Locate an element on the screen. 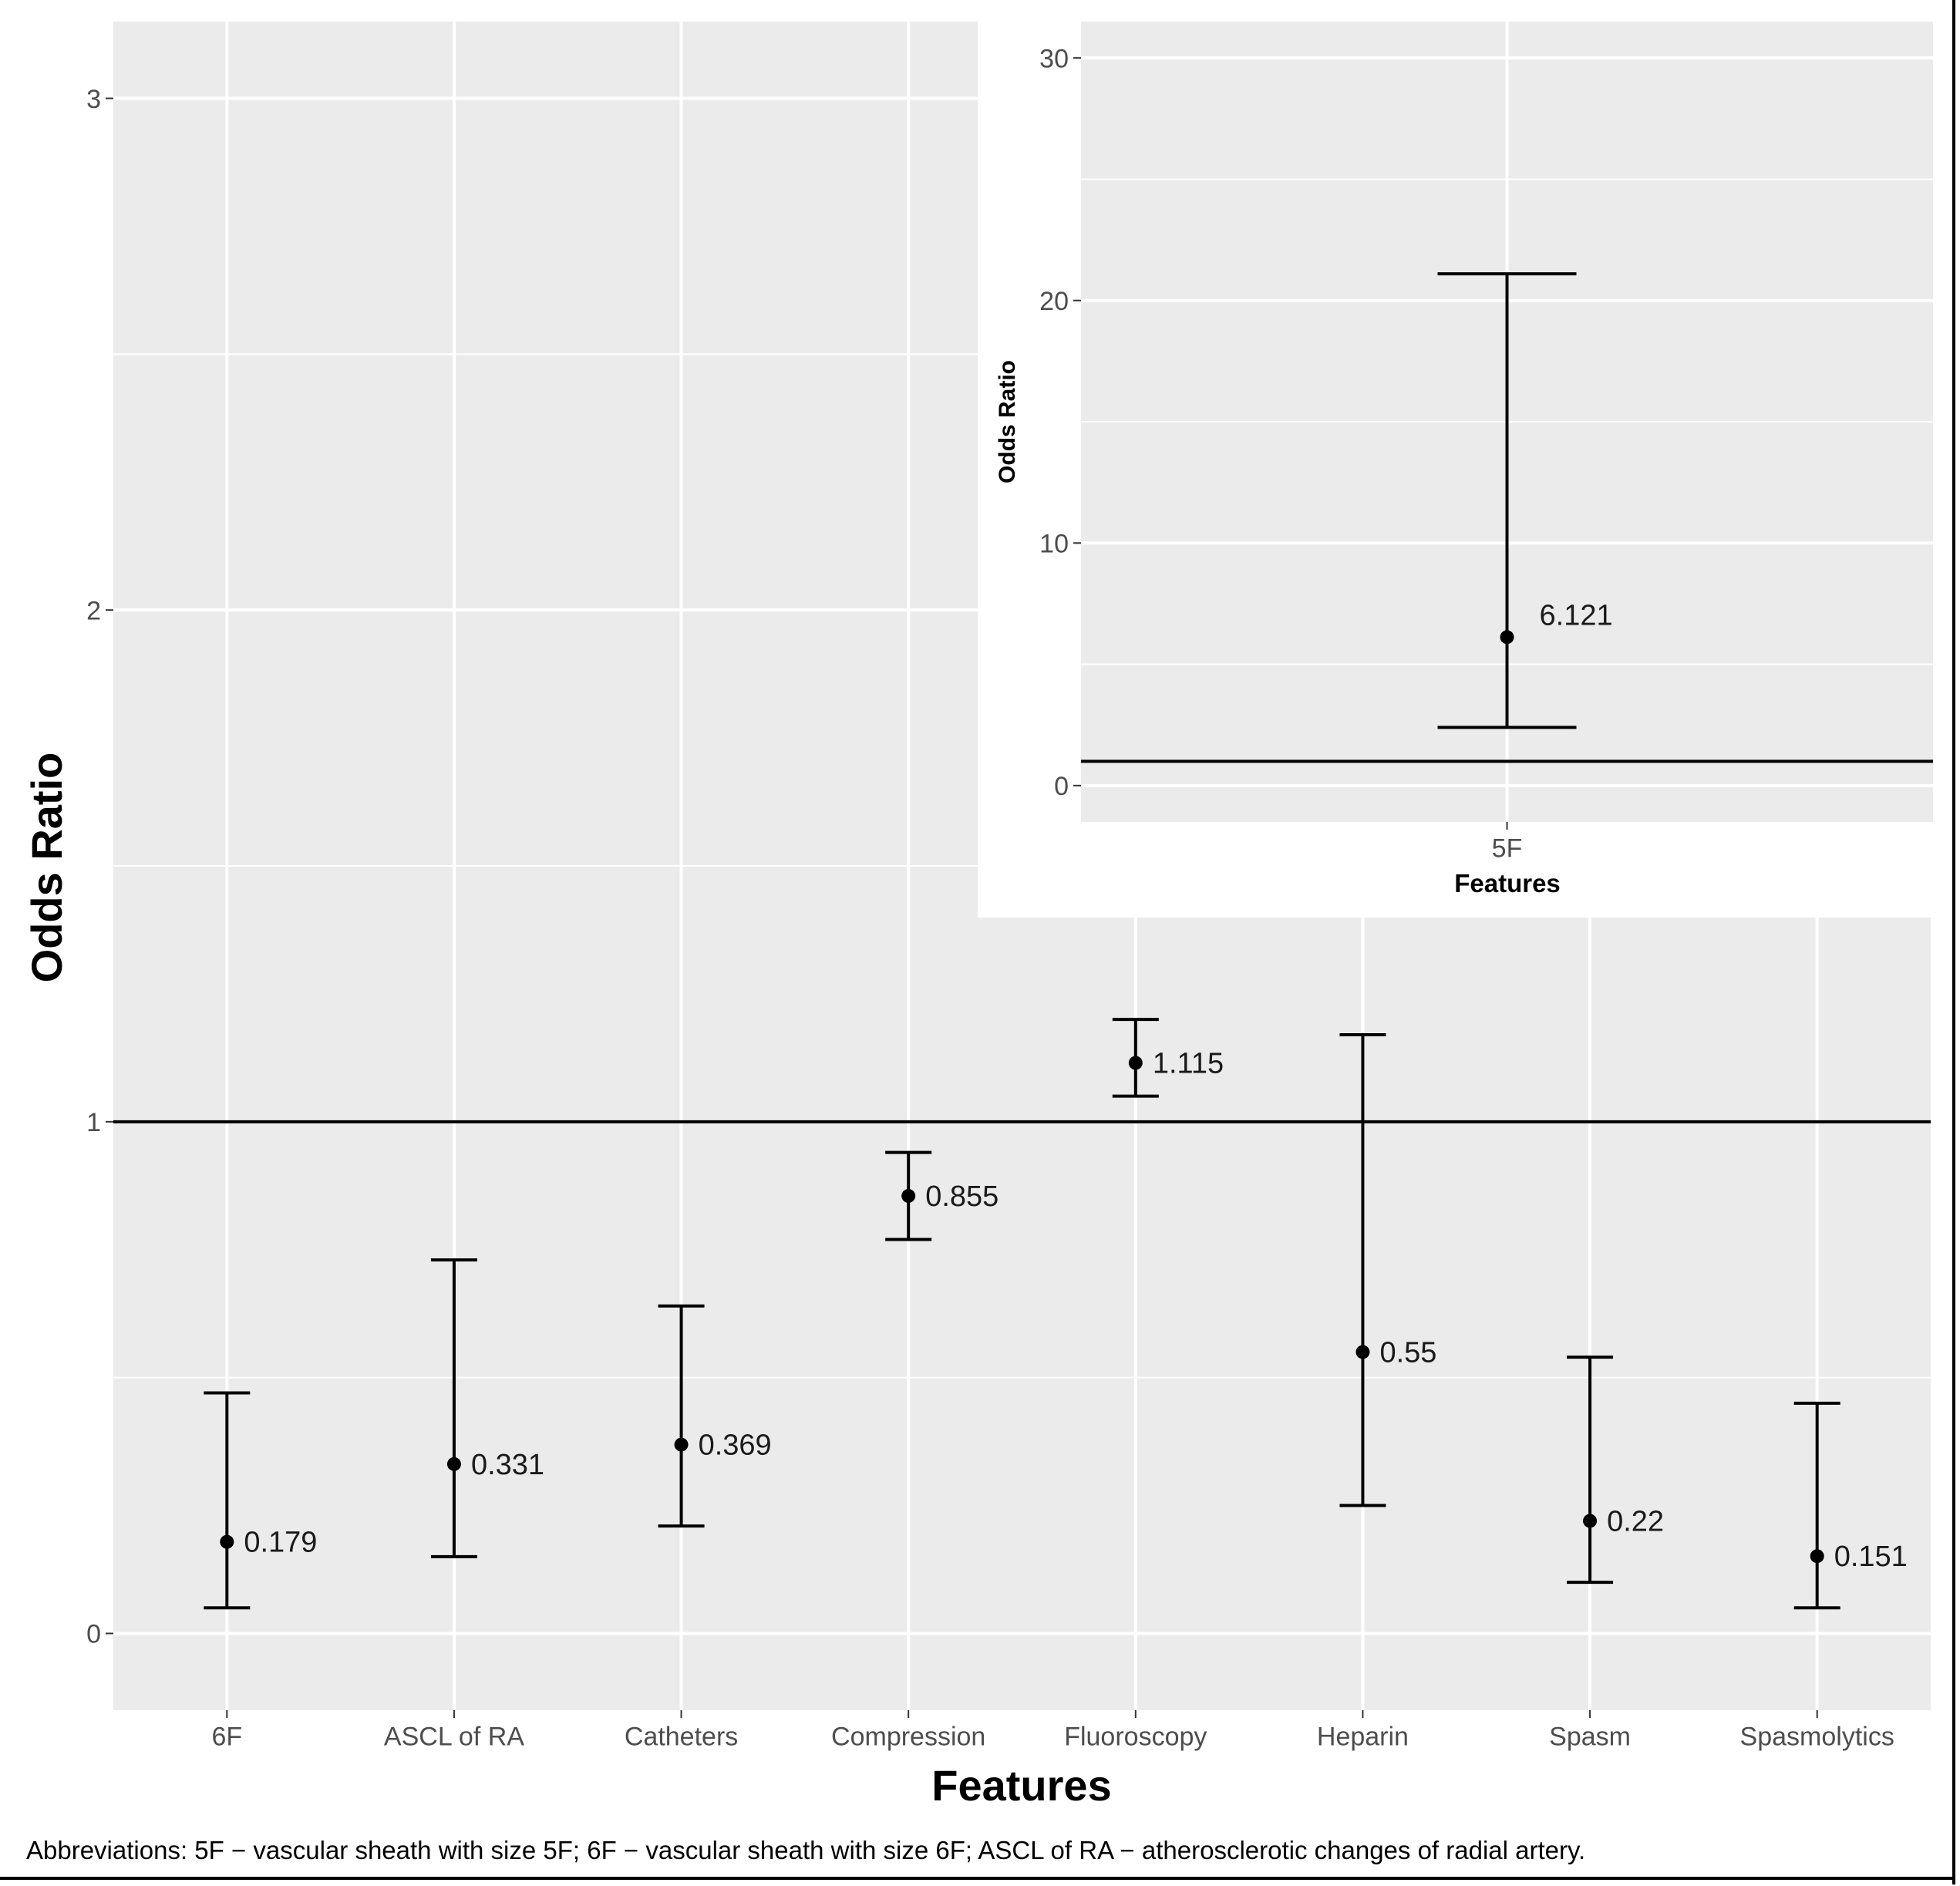 The height and width of the screenshot is (1886, 1960). inset-y-axis: 0 10 20 30 is located at coordinates (1060, 423).